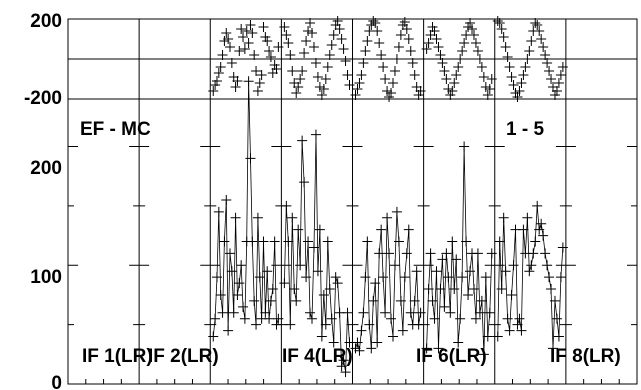 Image resolution: width=641 pixels, height=390 pixels. Describe the element at coordinates (56, 381) in the screenshot. I see `amp-ytick-0: 0` at that location.